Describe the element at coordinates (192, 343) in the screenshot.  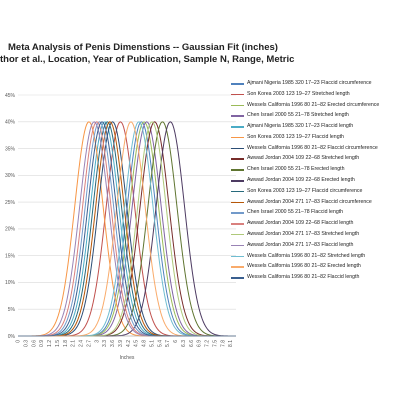
I see `x-tick-label: 6.6` at that location.